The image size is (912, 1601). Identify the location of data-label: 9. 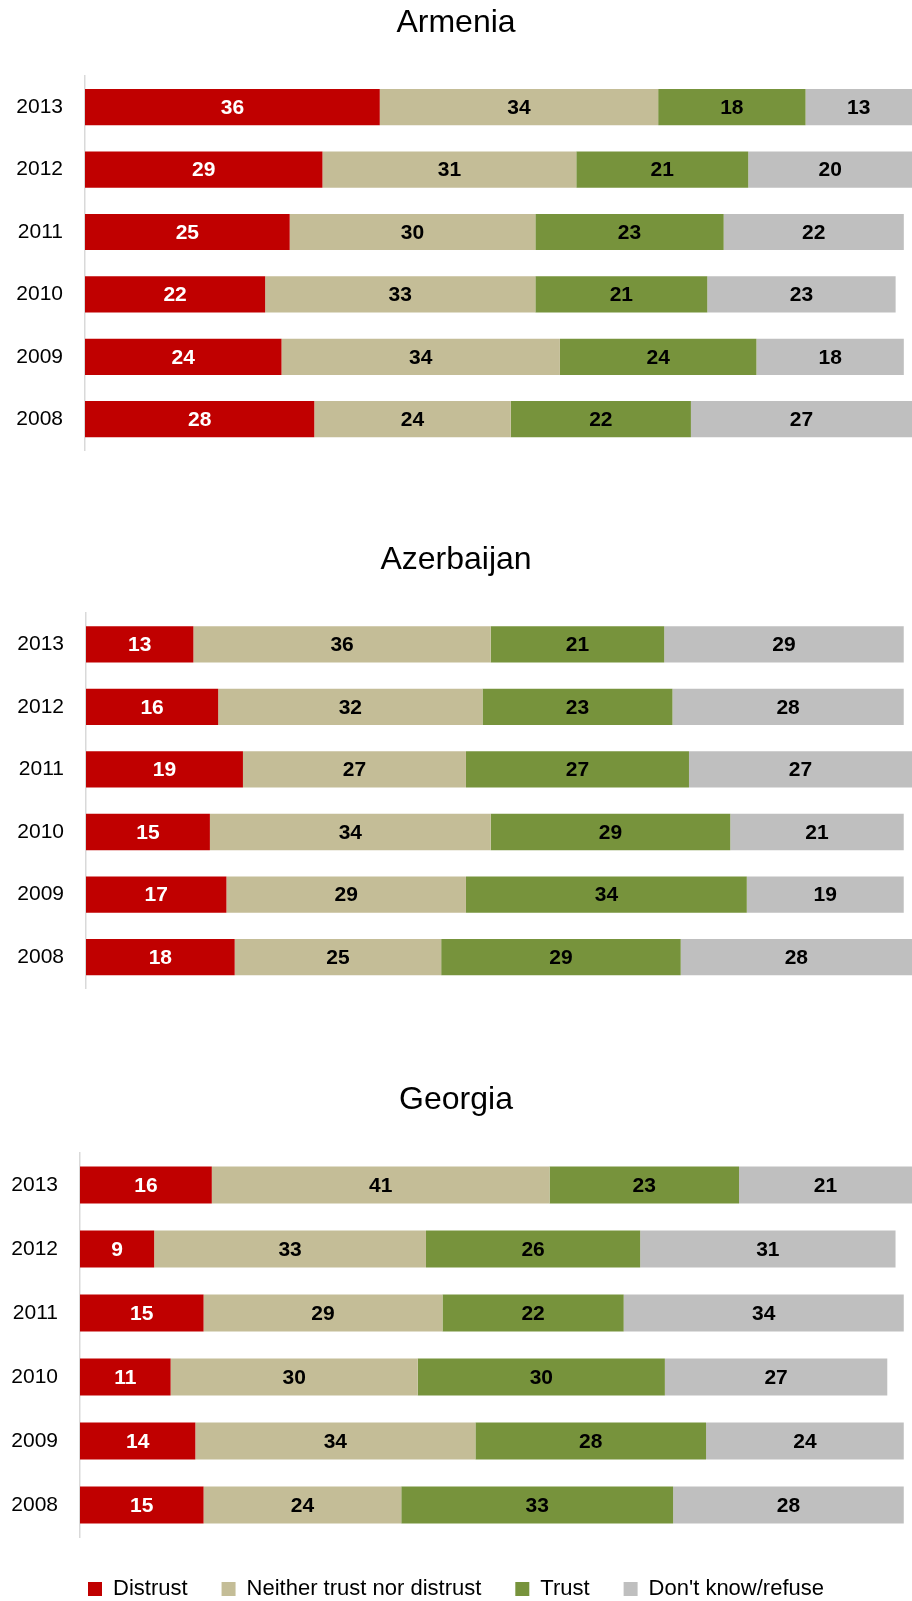
(117, 1248).